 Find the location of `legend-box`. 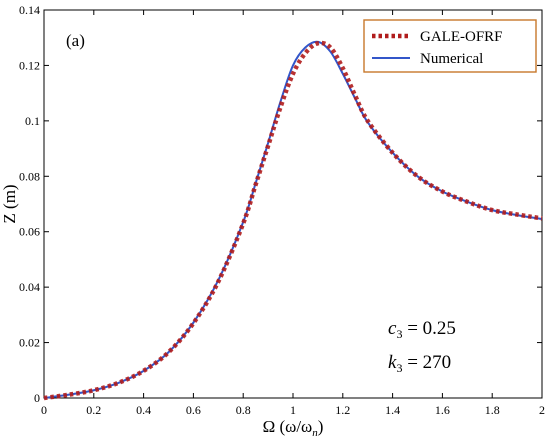

legend-box is located at coordinates (450, 46).